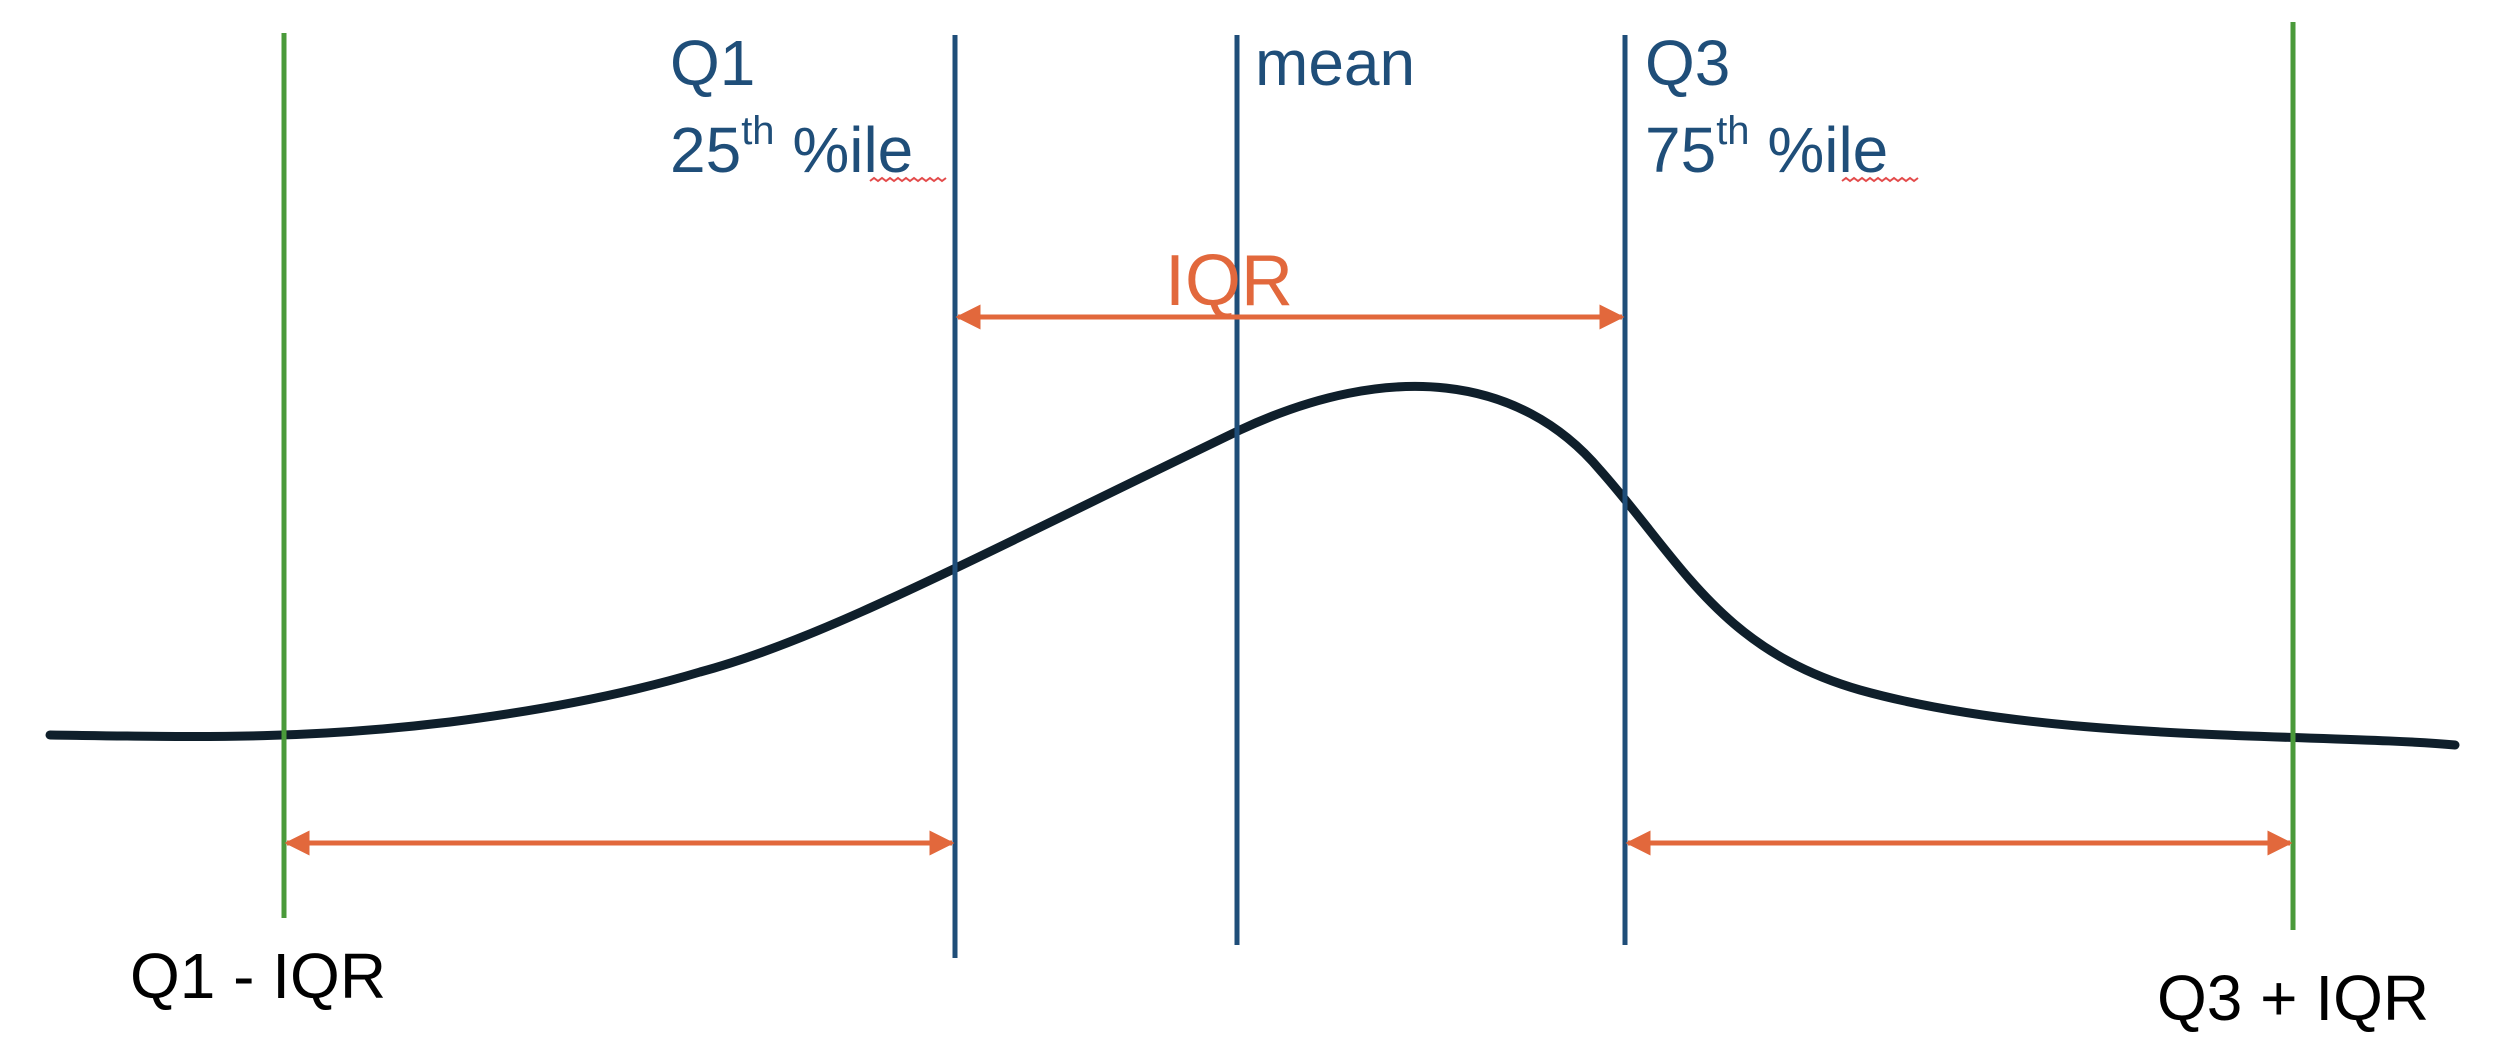  What do you see at coordinates (258, 976) in the screenshot?
I see `lower-bound-label: Q1 - IQR` at bounding box center [258, 976].